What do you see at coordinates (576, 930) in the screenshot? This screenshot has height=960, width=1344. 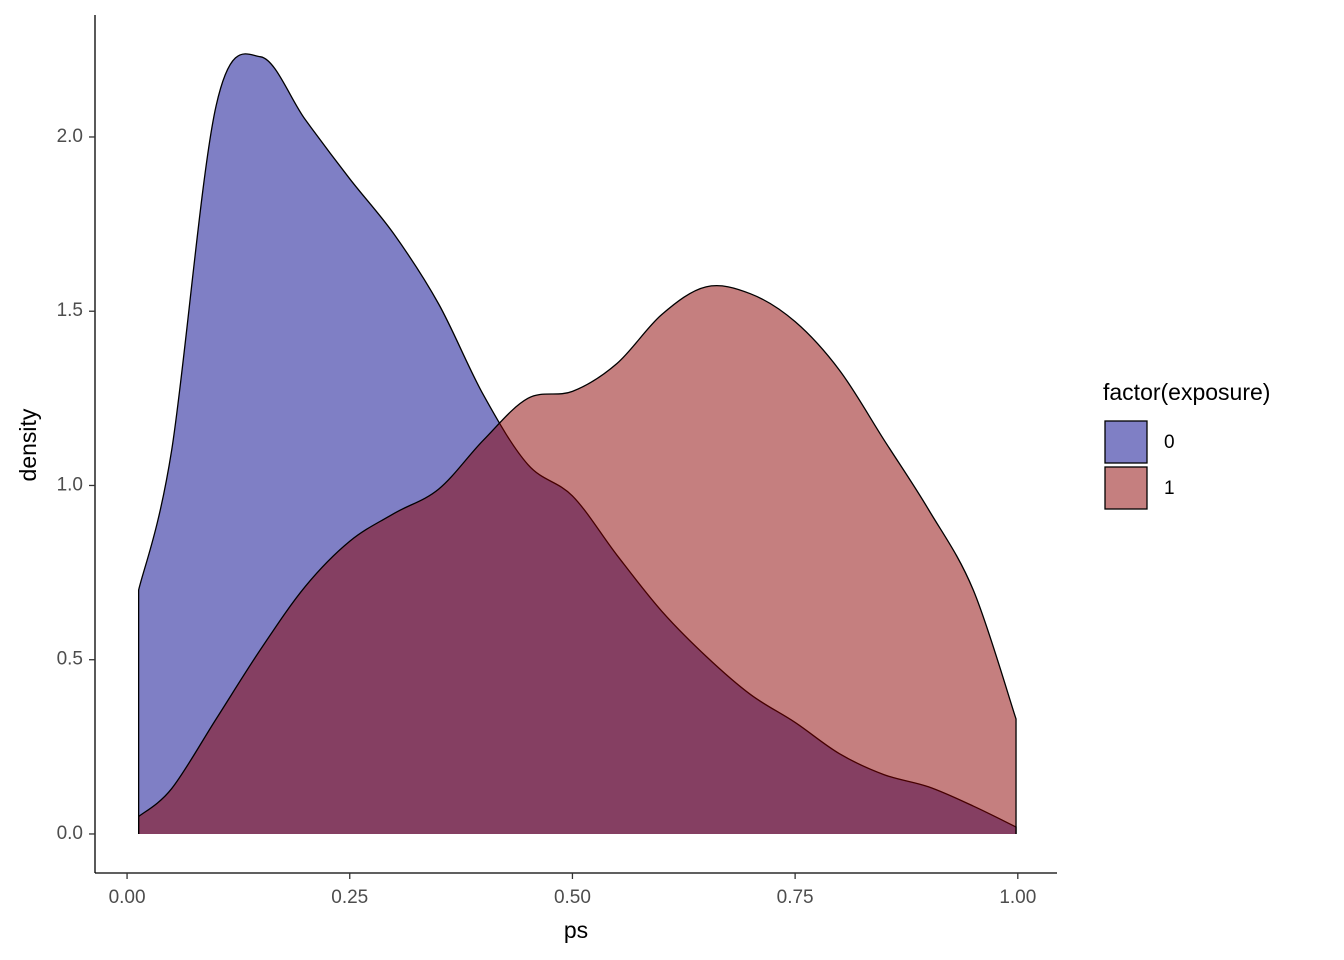 I see `x-axis-title: ps` at bounding box center [576, 930].